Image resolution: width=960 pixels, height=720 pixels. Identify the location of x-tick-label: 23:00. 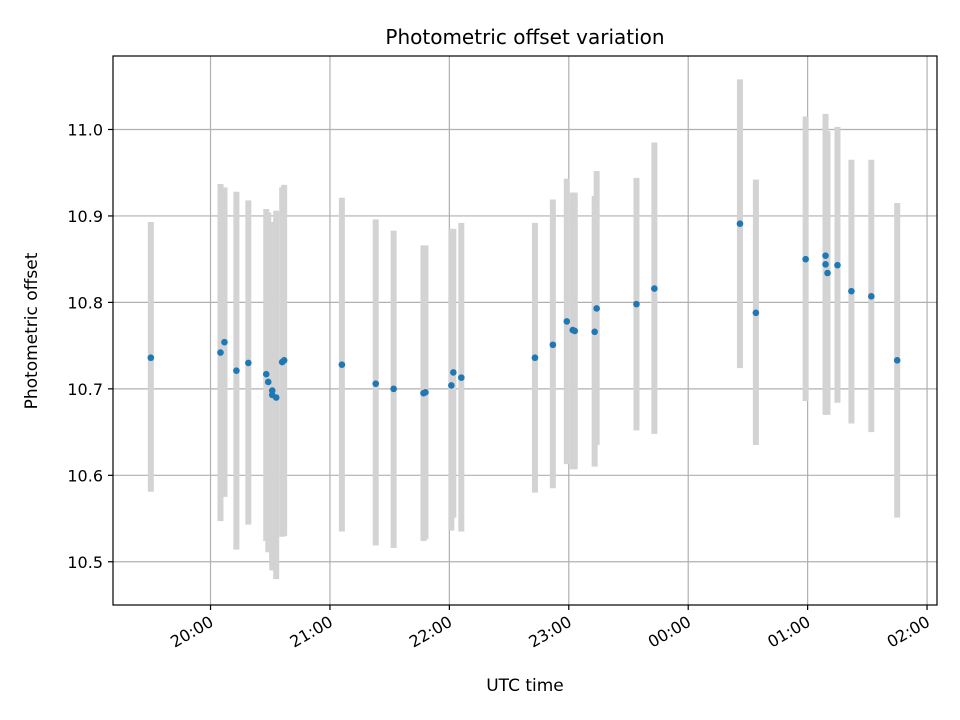
(549, 632).